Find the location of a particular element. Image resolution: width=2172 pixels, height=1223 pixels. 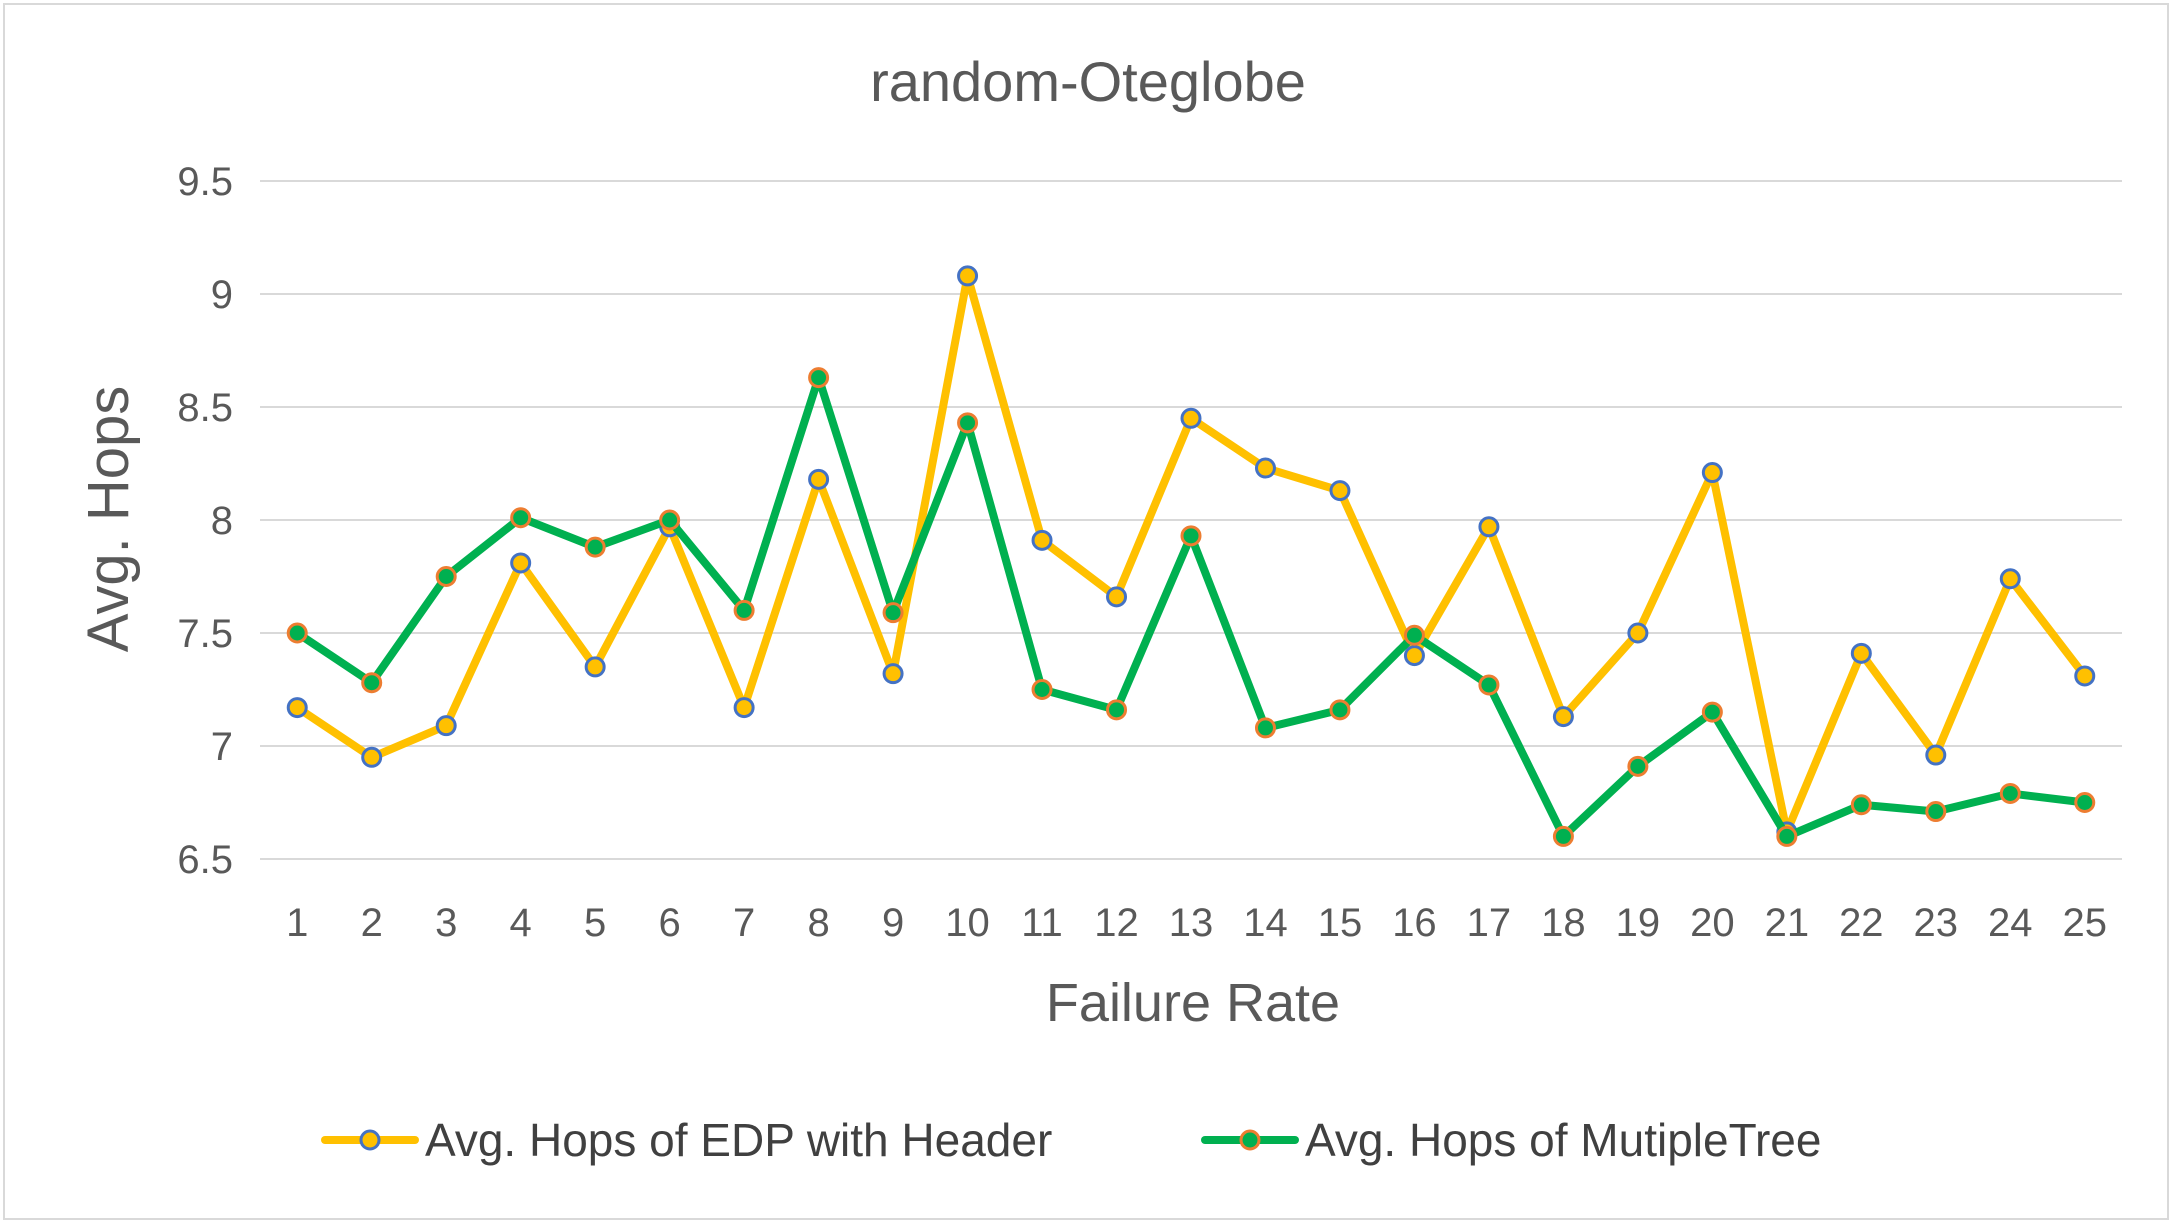

x-tick-label: 17 is located at coordinates (1489, 923).